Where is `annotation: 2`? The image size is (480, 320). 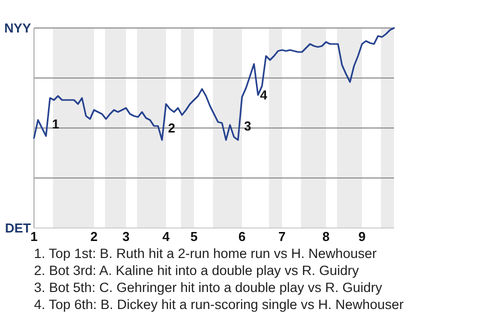 annotation: 2 is located at coordinates (172, 128).